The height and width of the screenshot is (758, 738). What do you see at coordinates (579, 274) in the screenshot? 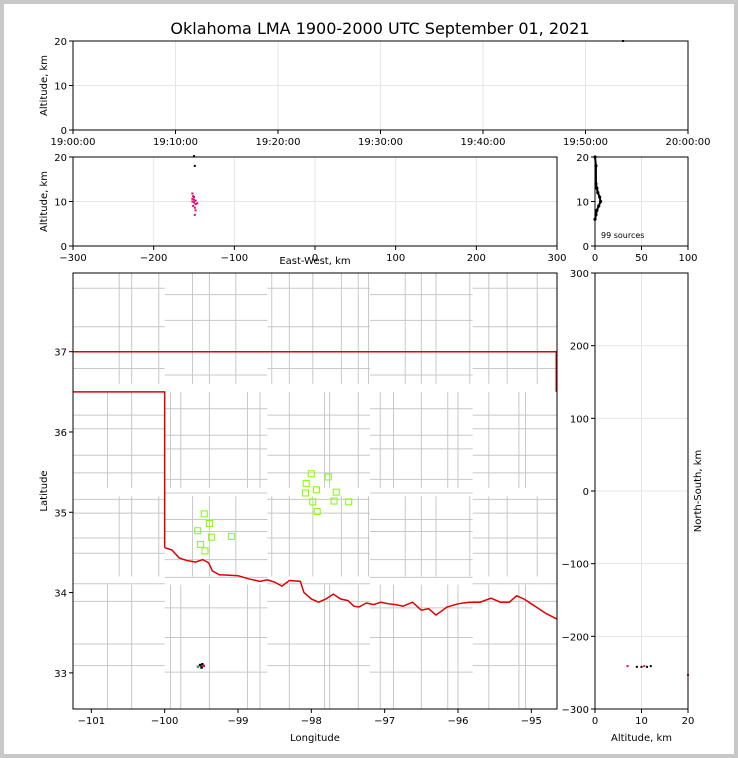
I see `y-tick-label: 300` at bounding box center [579, 274].